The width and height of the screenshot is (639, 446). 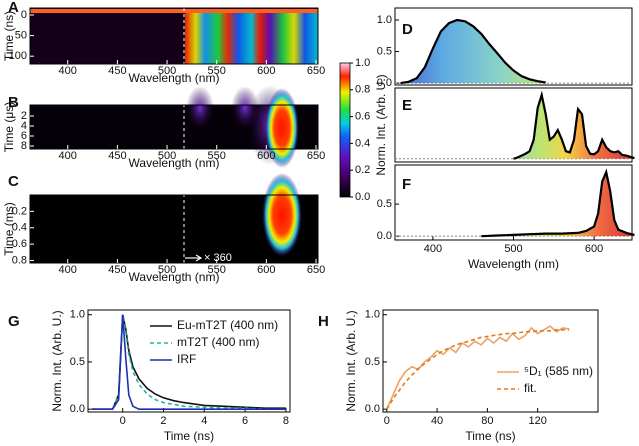 What do you see at coordinates (227, 325) in the screenshot?
I see `legend-label: Eu-mT2T (400 nm)` at bounding box center [227, 325].